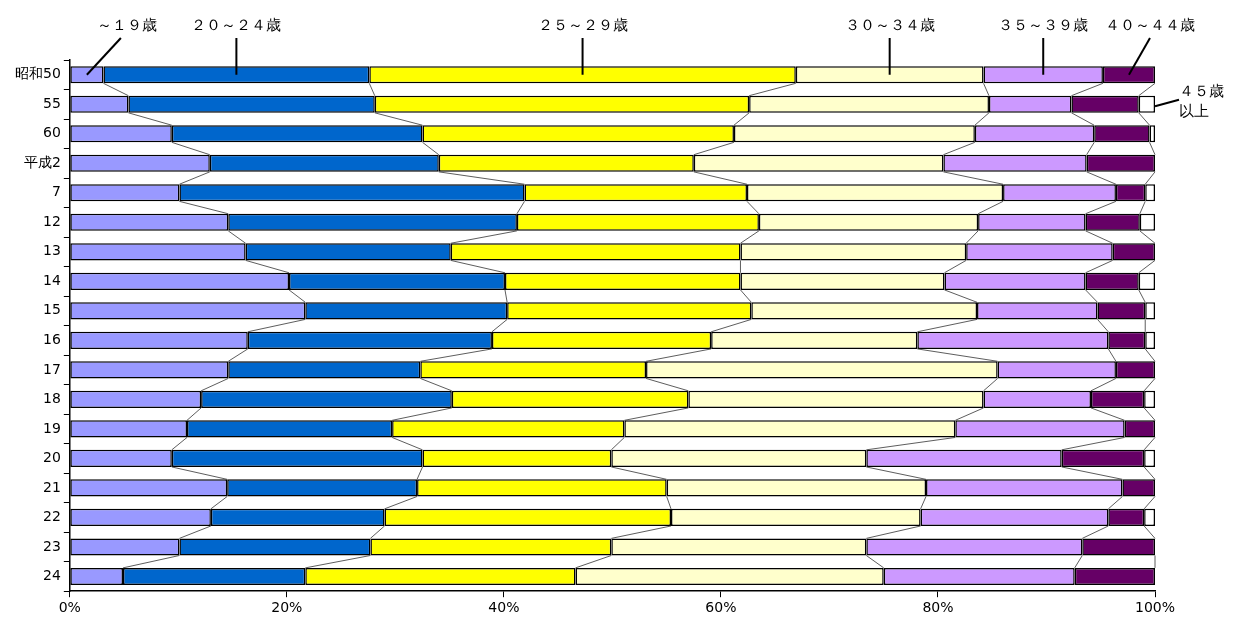 This screenshot has width=1245, height=632. What do you see at coordinates (721, 607) in the screenshot?
I see `x-tick-label: 60%` at bounding box center [721, 607].